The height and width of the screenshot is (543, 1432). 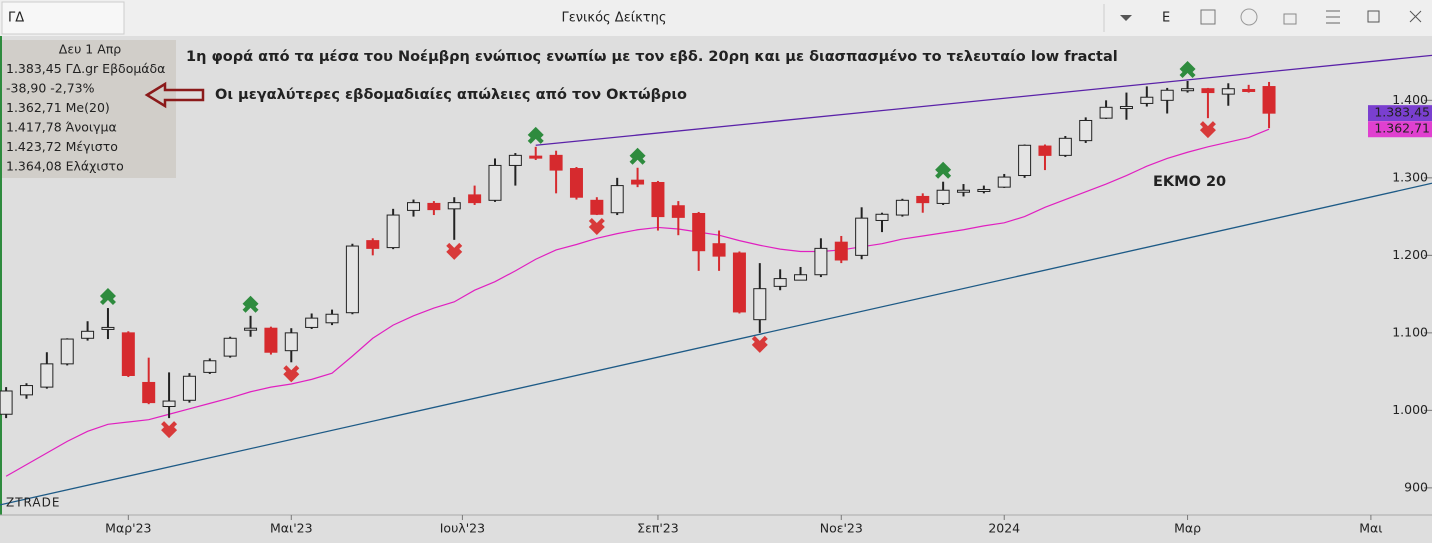 I want to click on price-tag-label: 1.362,71, so click(x=1402, y=128).